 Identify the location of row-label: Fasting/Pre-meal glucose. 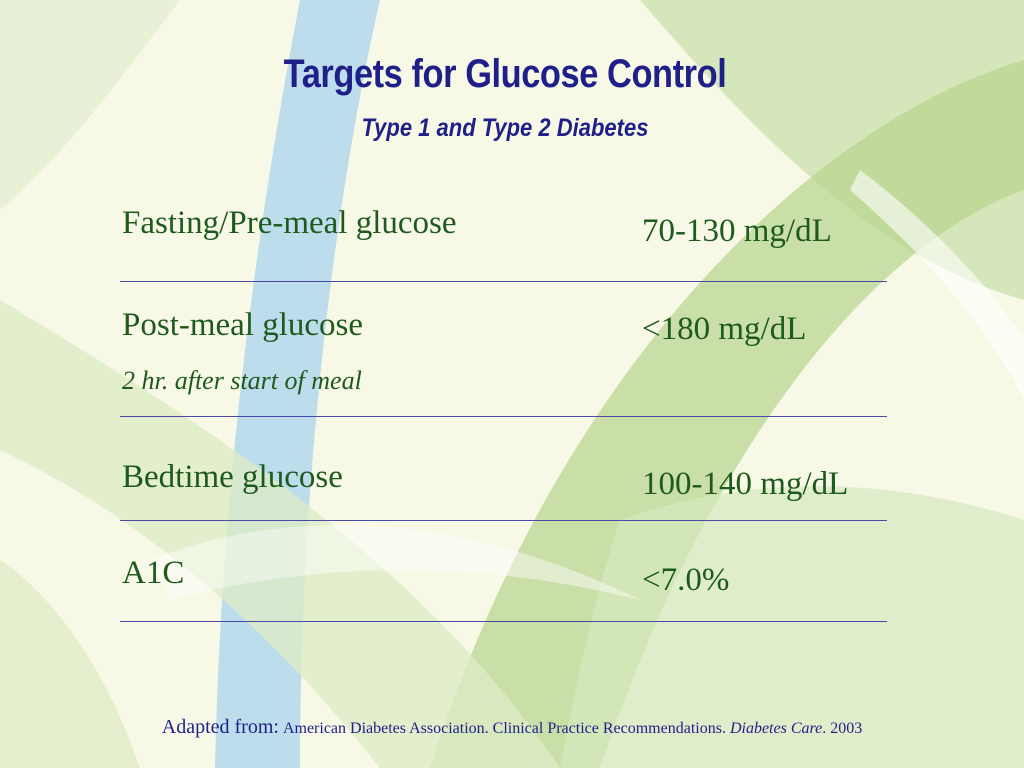
(289, 223).